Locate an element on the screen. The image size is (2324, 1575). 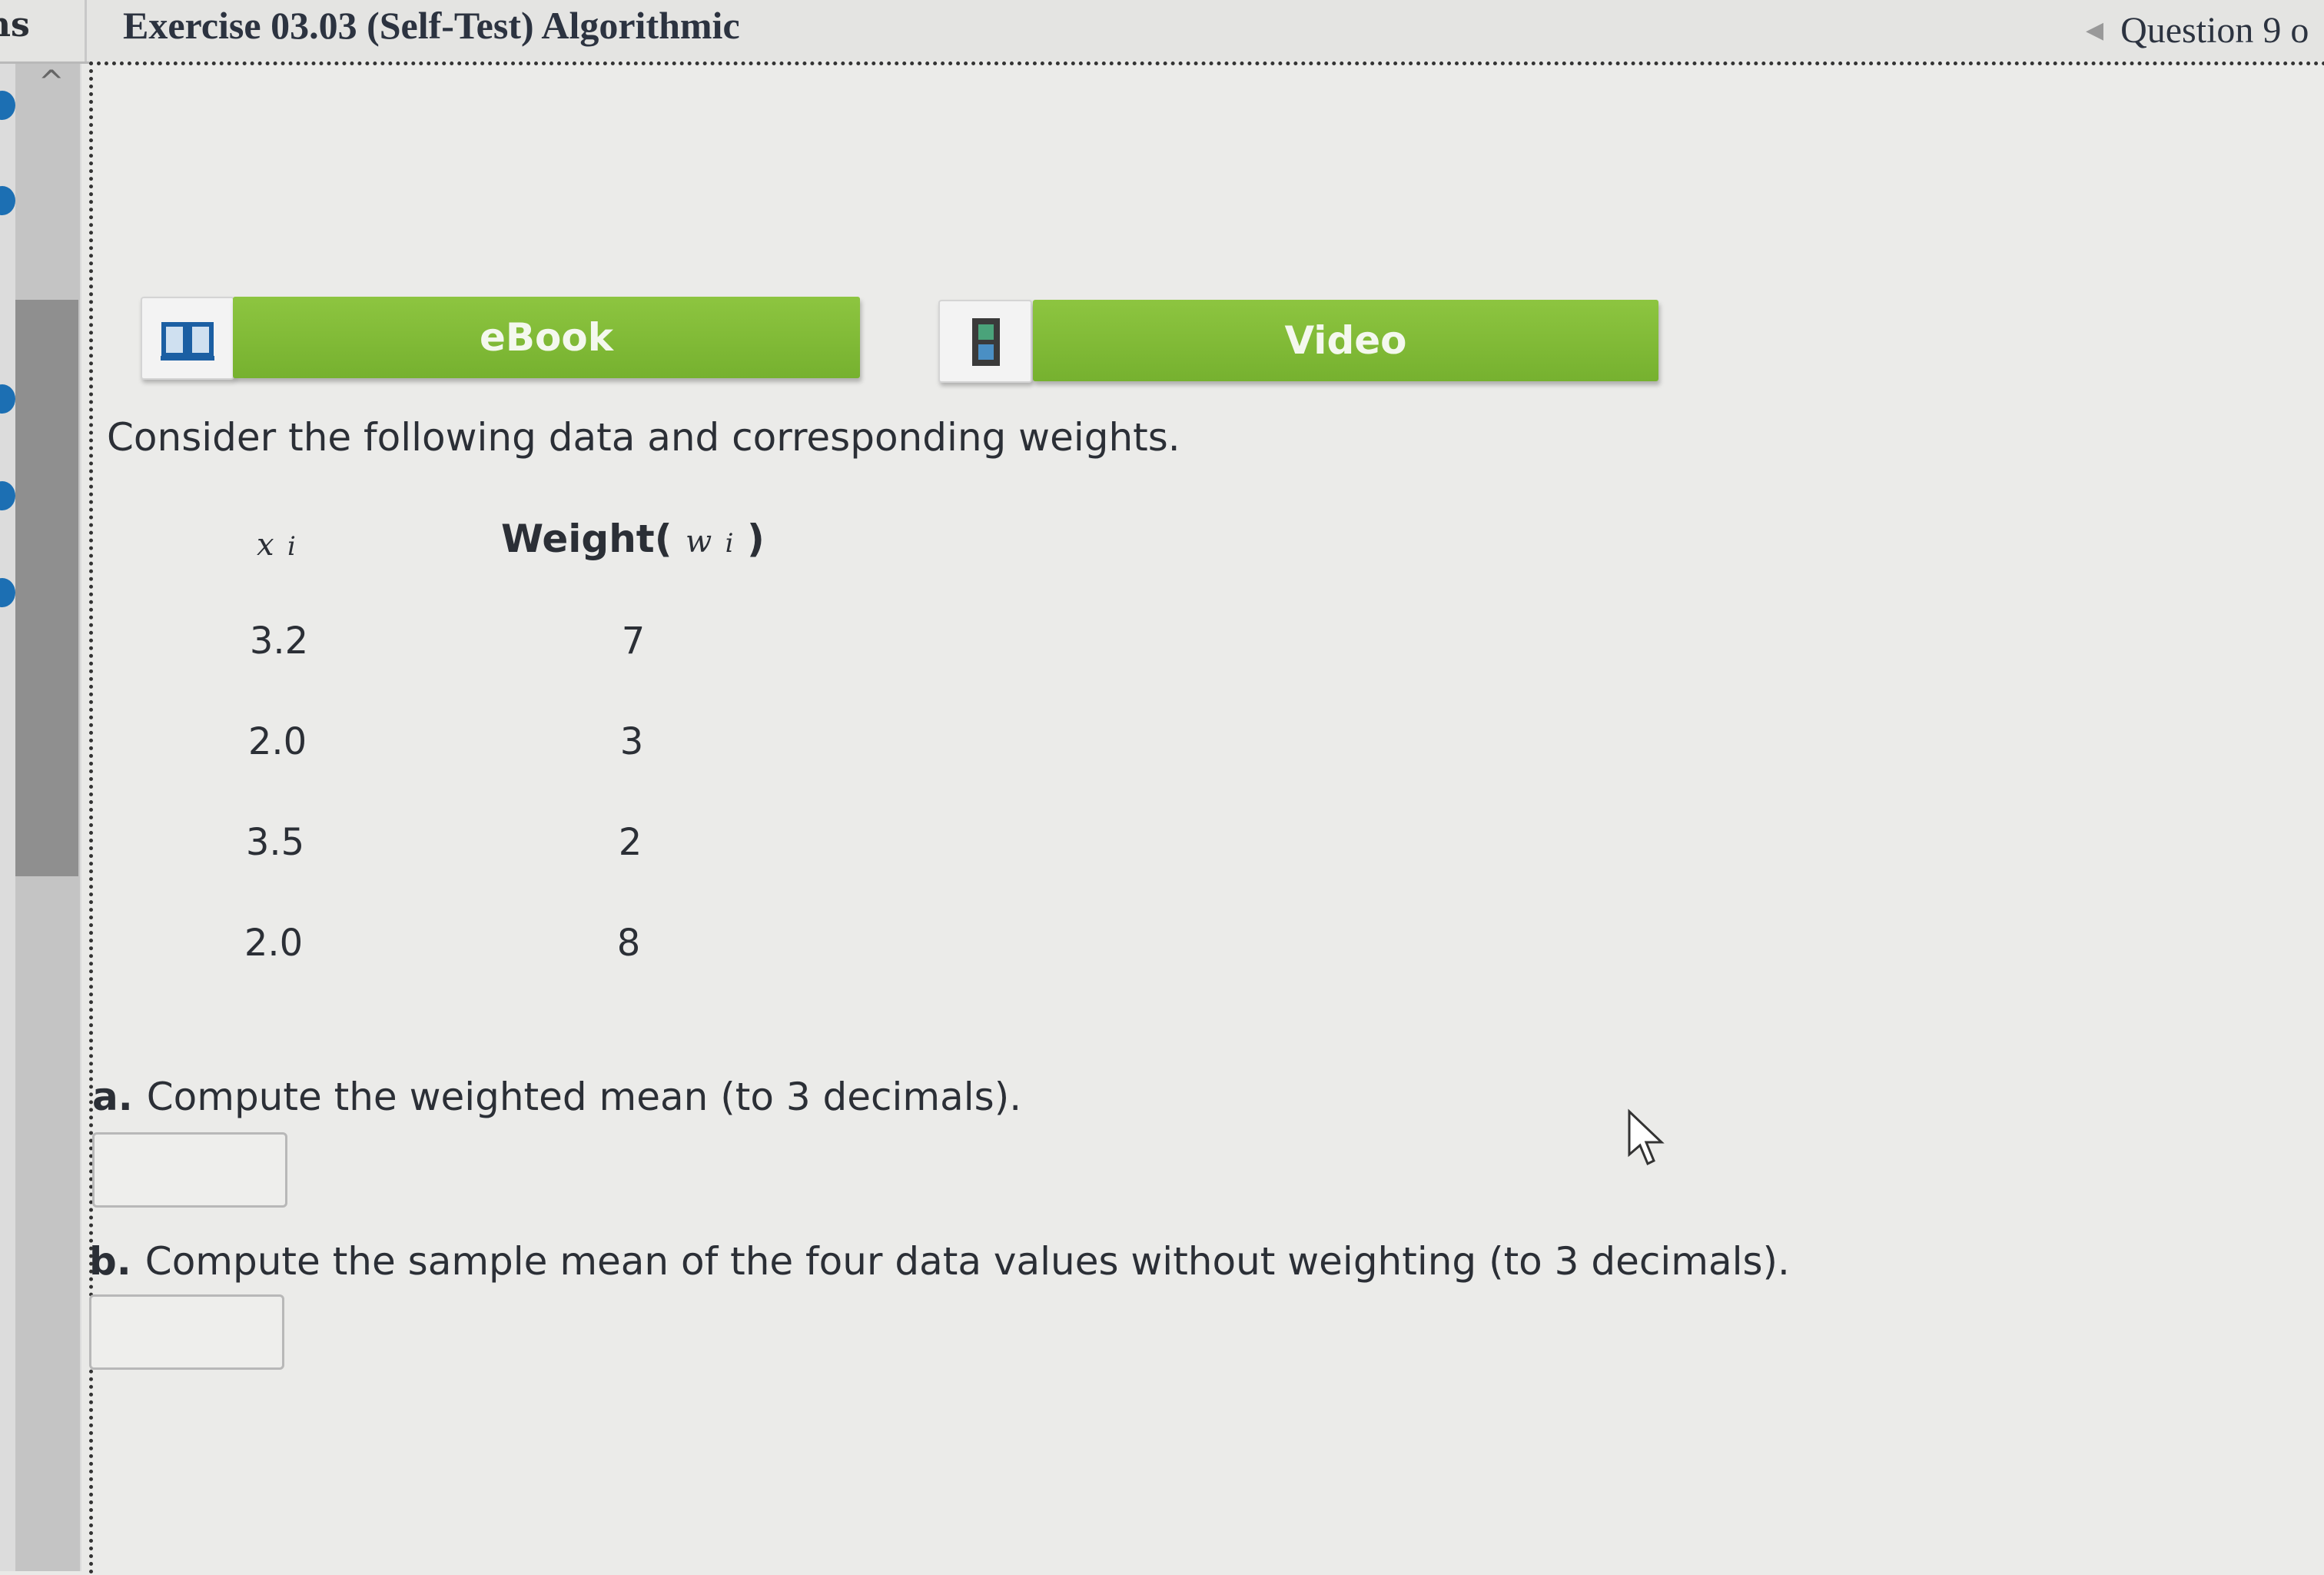
page-title: Exercise 03.03 (Self-Test) Algorithmic is located at coordinates (431, 25).